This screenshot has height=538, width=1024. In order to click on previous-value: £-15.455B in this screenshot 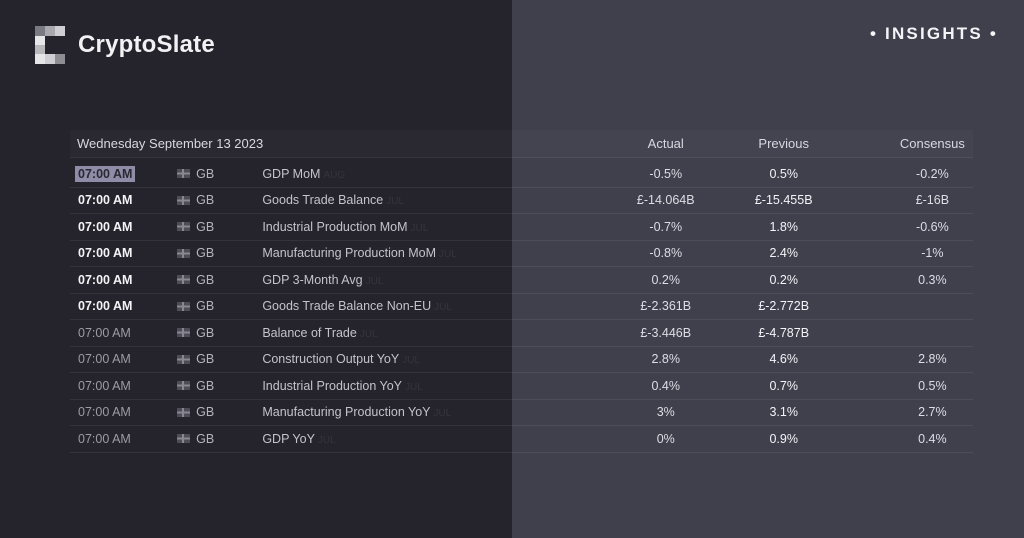, I will do `click(783, 200)`.